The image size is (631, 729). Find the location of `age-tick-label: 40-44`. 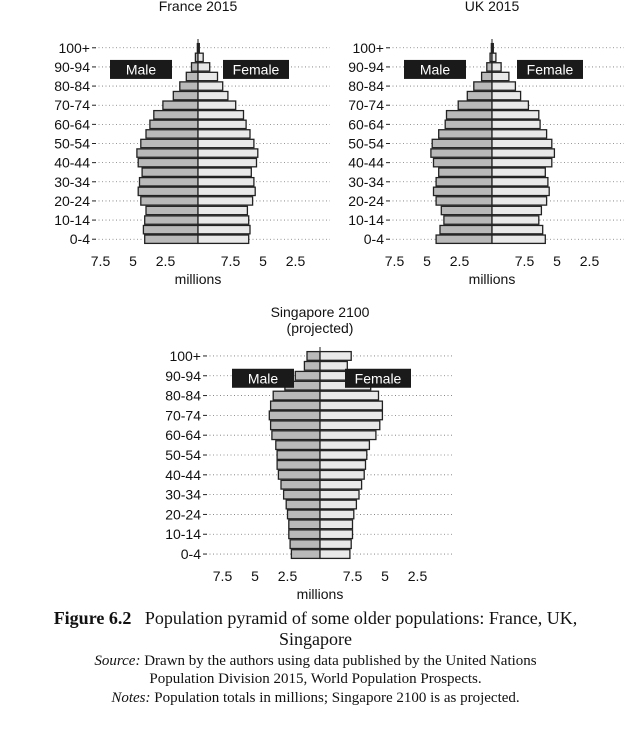

age-tick-label: 40-44 is located at coordinates (72, 163).